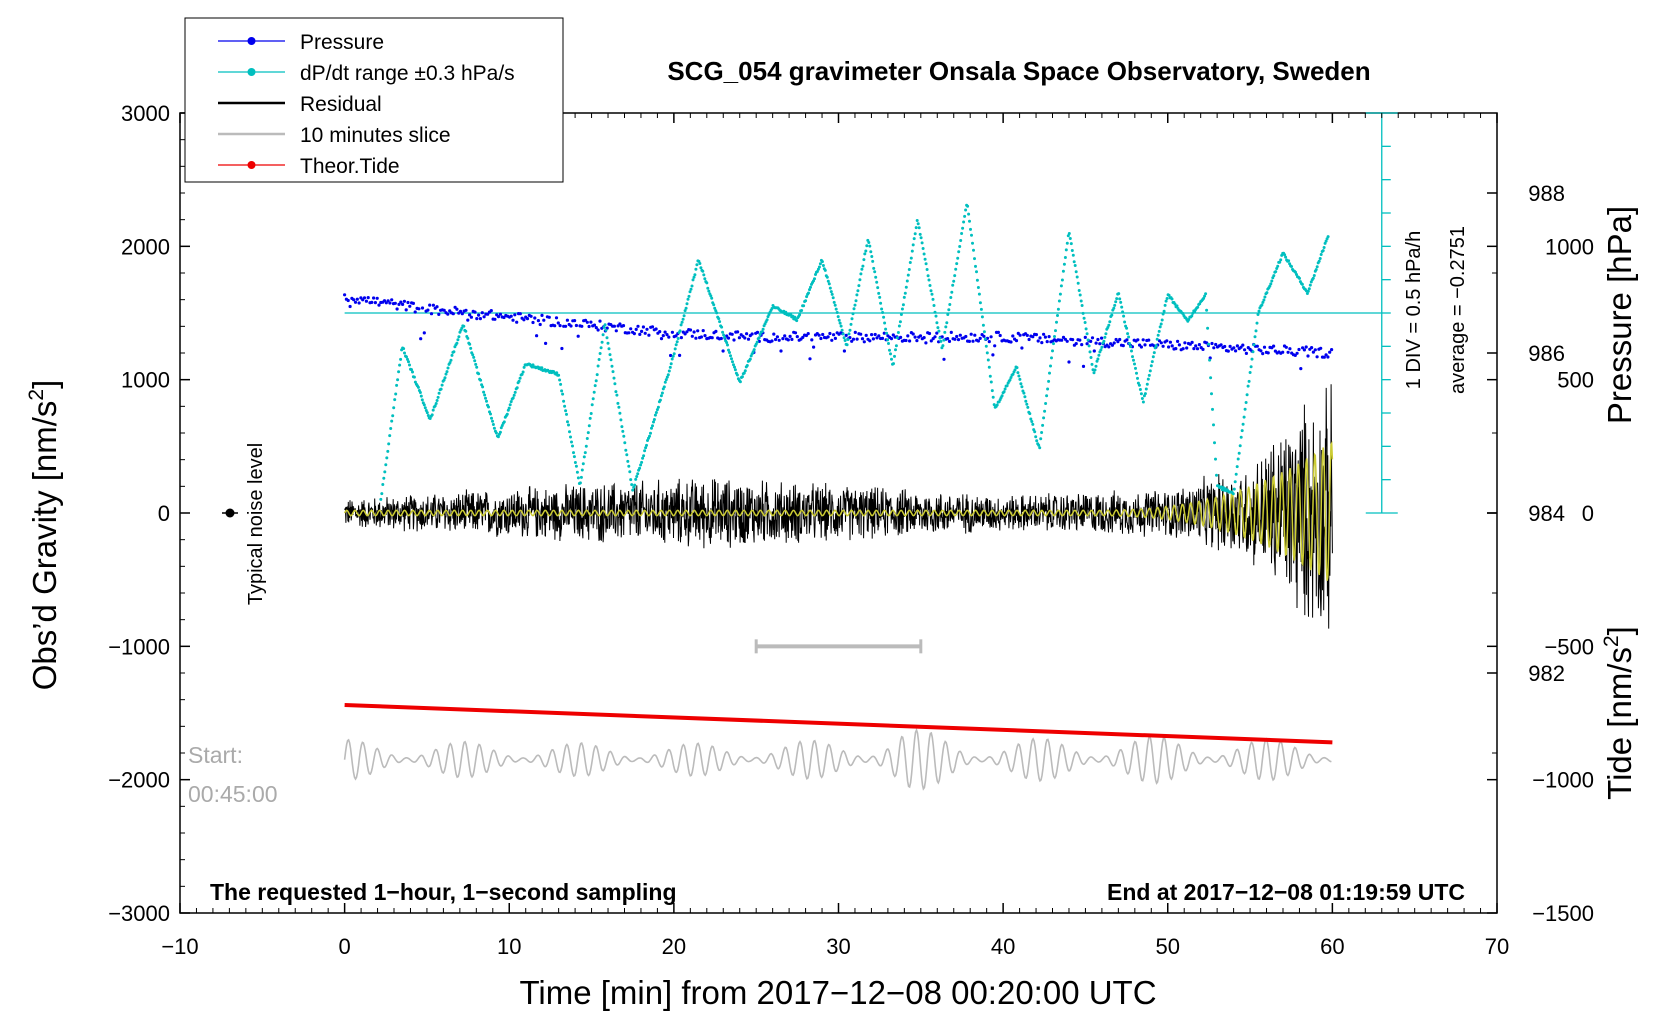  Describe the element at coordinates (1546, 673) in the screenshot. I see `pressure-tick-label: 982` at that location.